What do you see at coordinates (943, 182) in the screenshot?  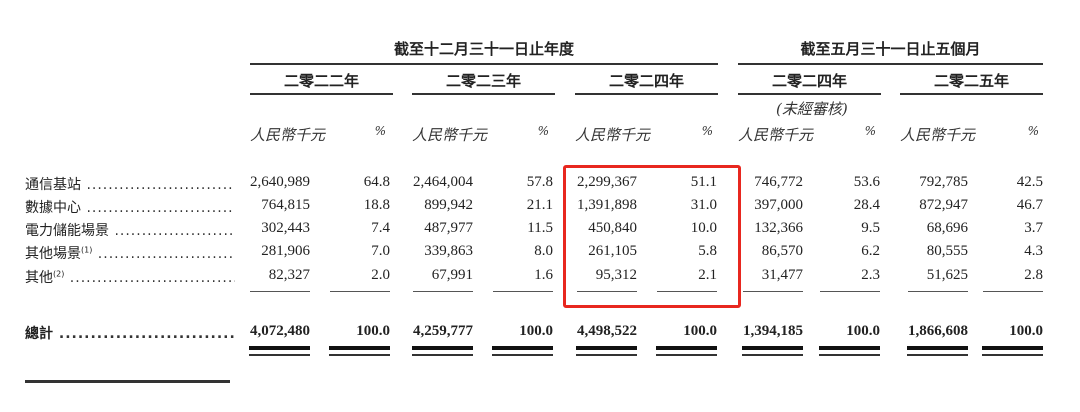 I see `table-cell: 792,785` at bounding box center [943, 182].